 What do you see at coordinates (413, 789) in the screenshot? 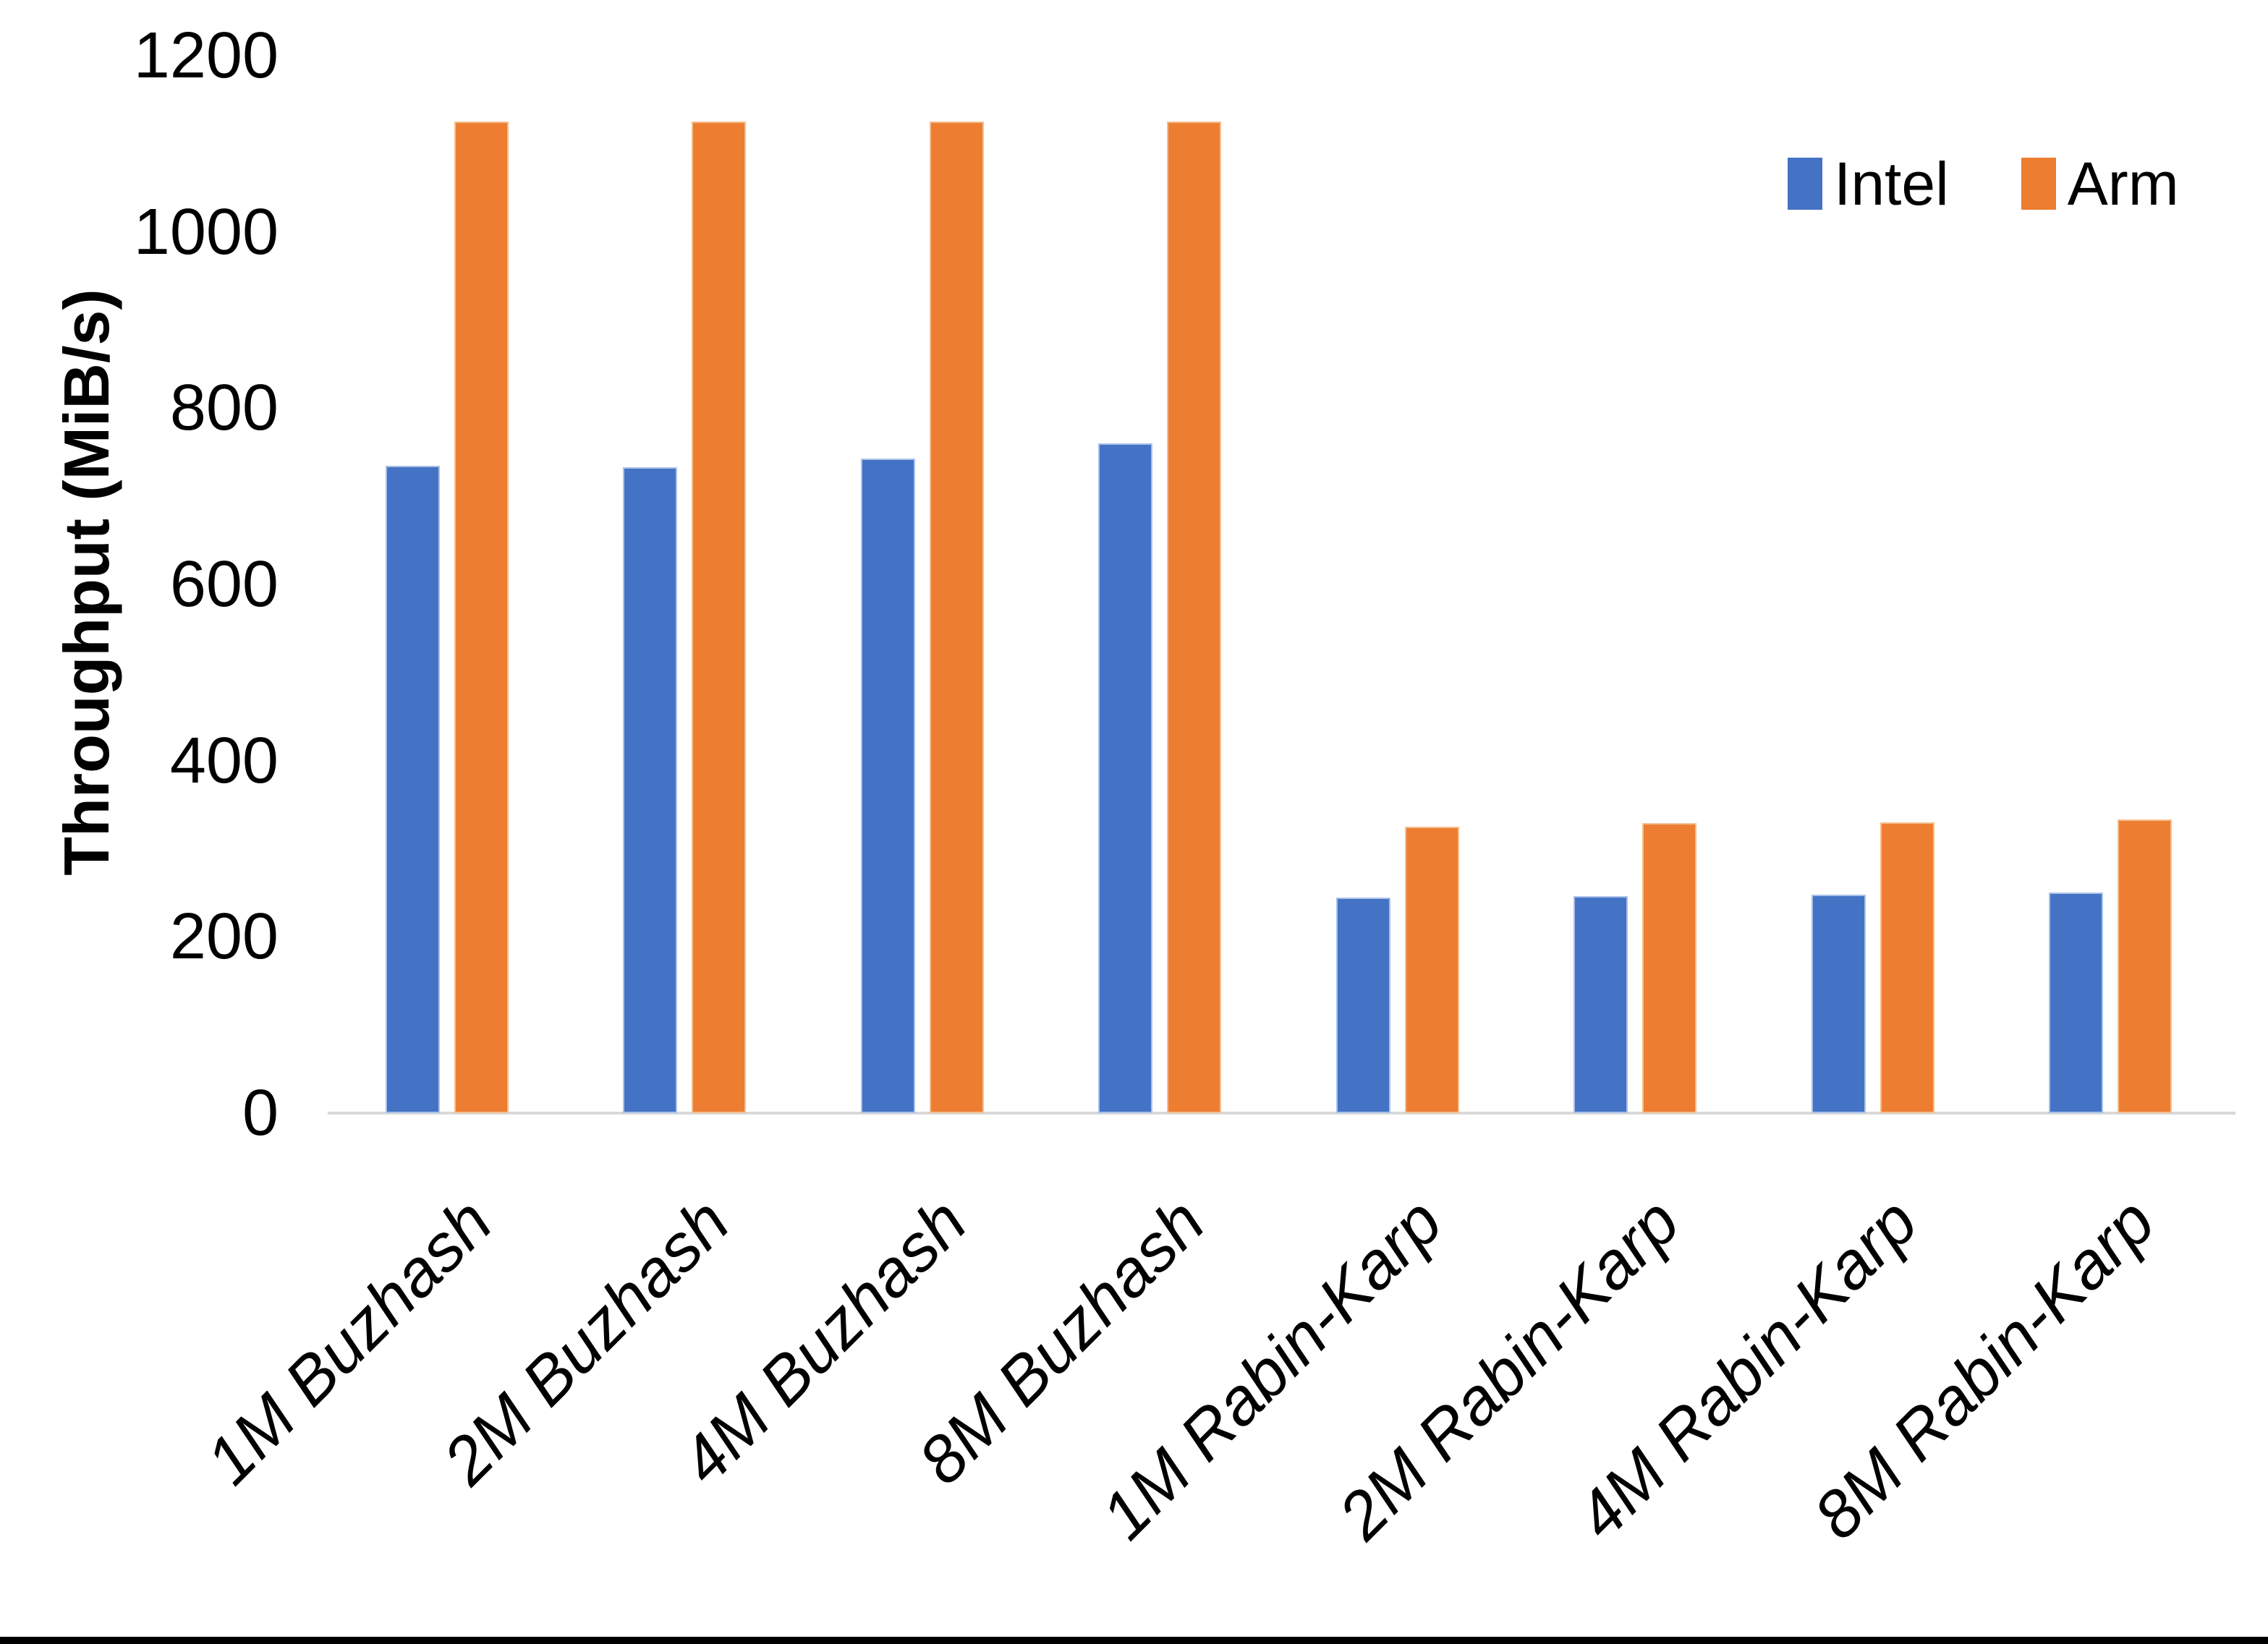
I see `bar-intel-1m-buzhash` at bounding box center [413, 789].